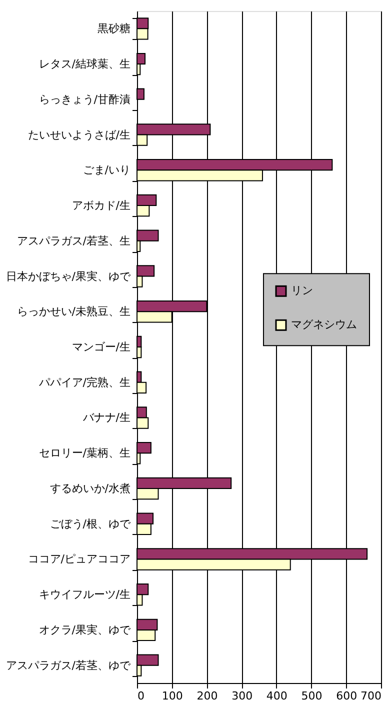  What do you see at coordinates (90, 488) in the screenshot?
I see `y-tick-label: するめいか/水煮` at bounding box center [90, 488].